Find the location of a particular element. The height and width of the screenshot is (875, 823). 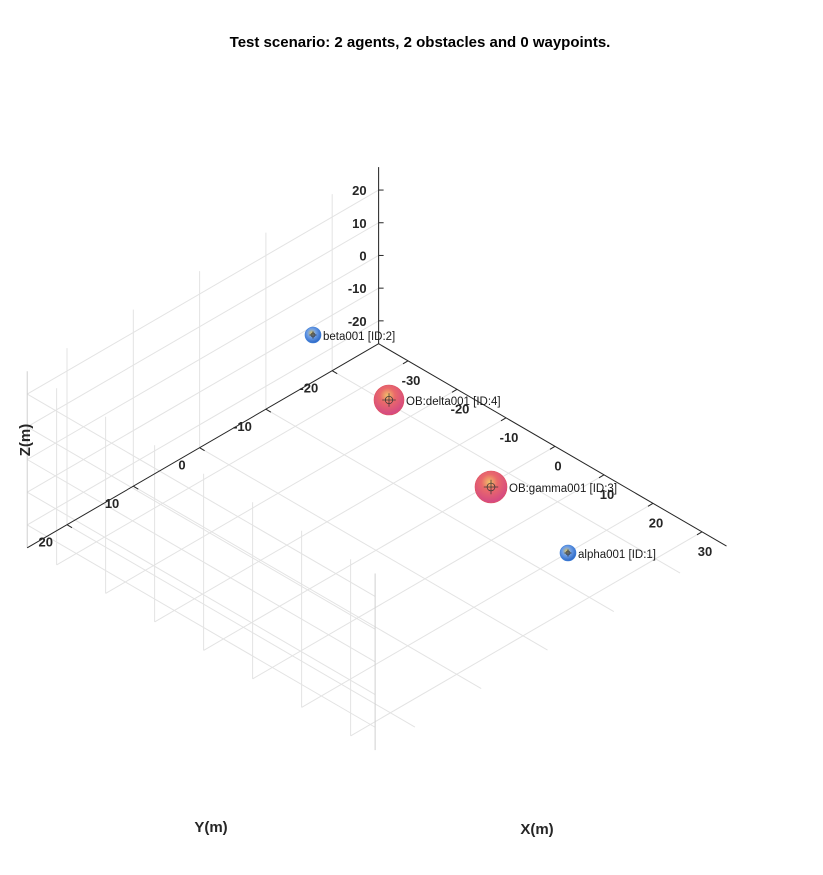

y-tick-label: -20 is located at coordinates (308, 388).